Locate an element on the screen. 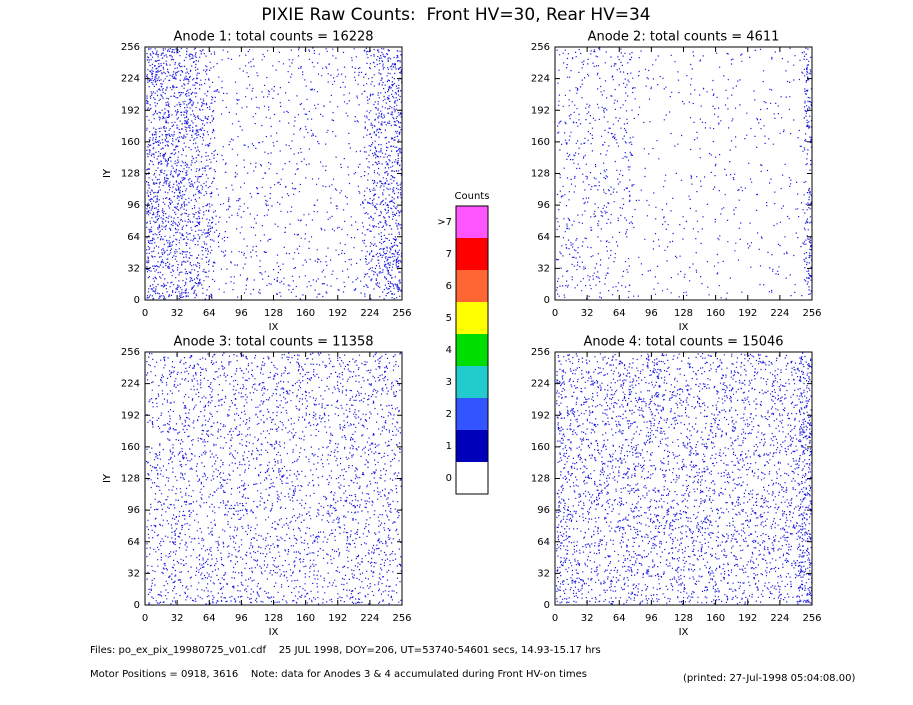 This screenshot has width=913, height=705. colorbar-label: 2 is located at coordinates (449, 414).